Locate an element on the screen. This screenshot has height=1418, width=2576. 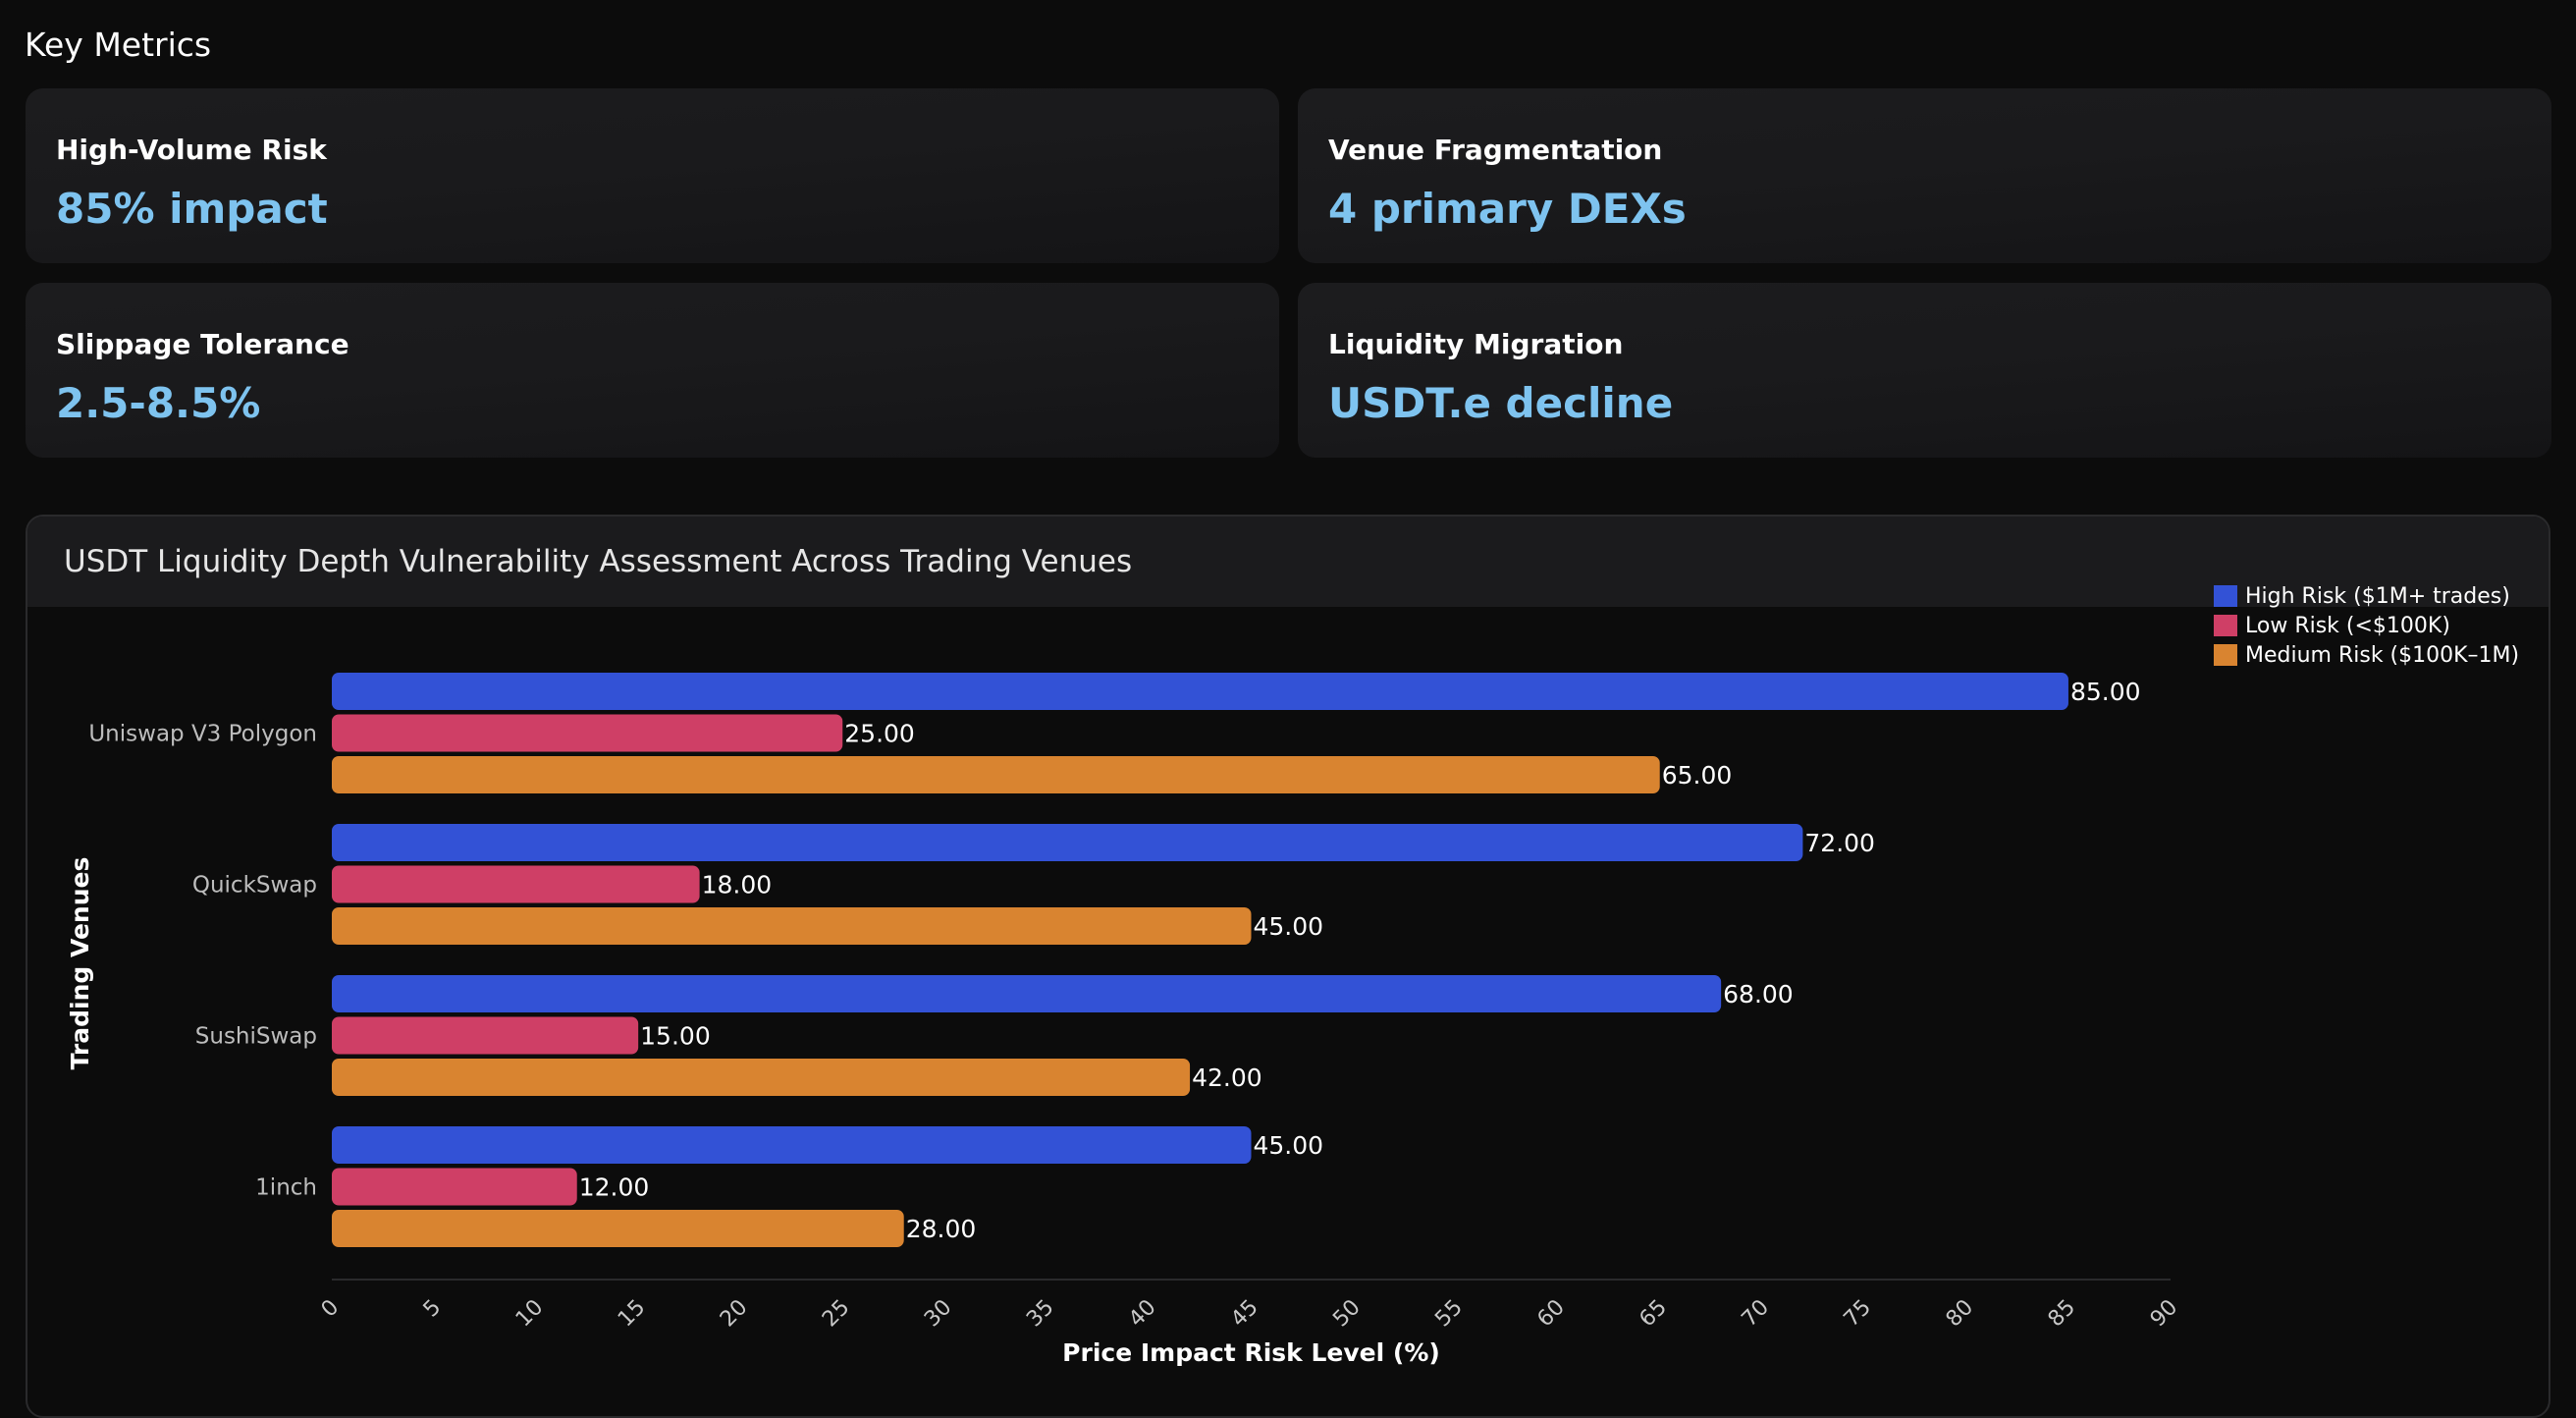
metric-label: Liquidity Migration is located at coordinates (1476, 344).